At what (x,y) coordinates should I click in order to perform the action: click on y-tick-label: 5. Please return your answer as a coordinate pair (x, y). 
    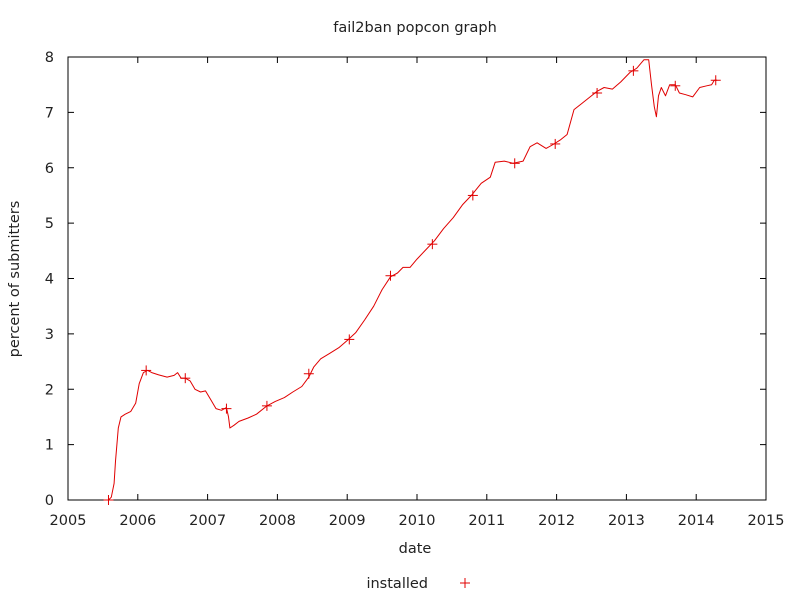
    Looking at the image, I should click on (49, 224).